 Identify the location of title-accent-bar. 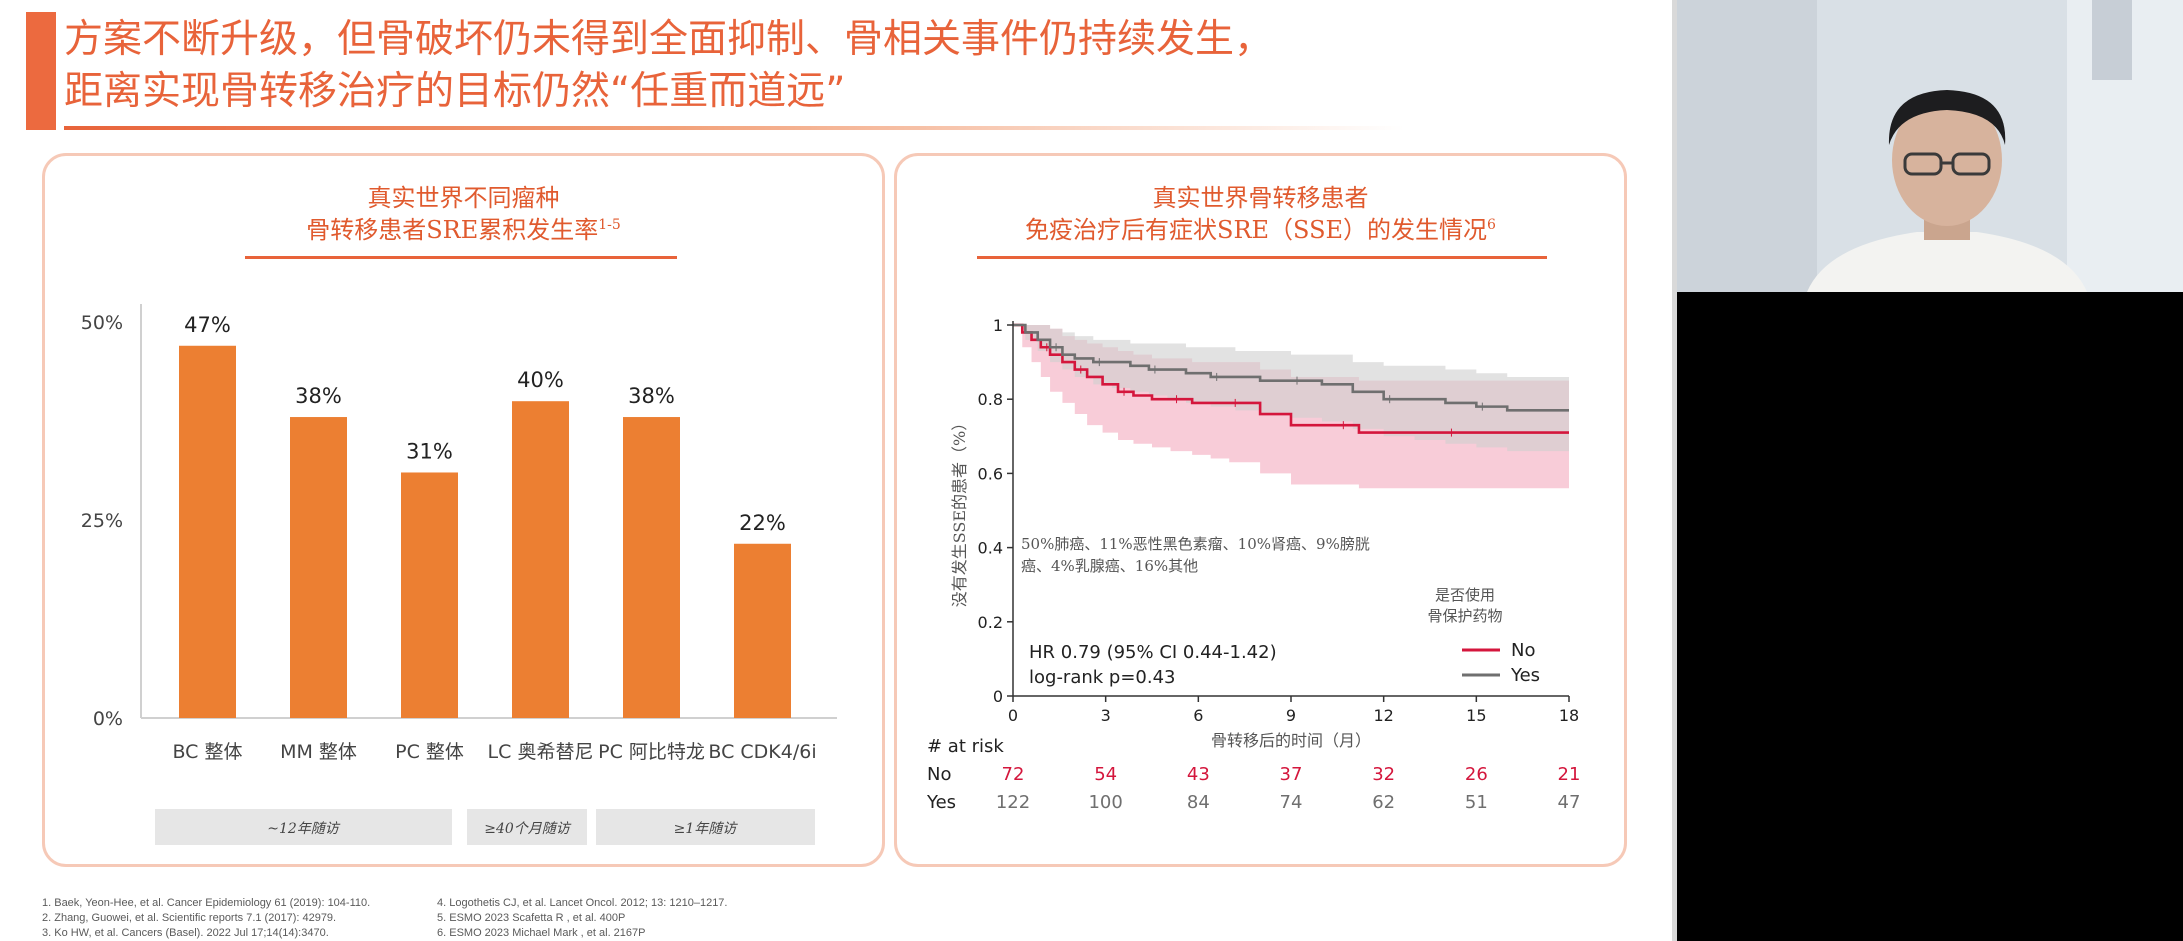
(41, 71).